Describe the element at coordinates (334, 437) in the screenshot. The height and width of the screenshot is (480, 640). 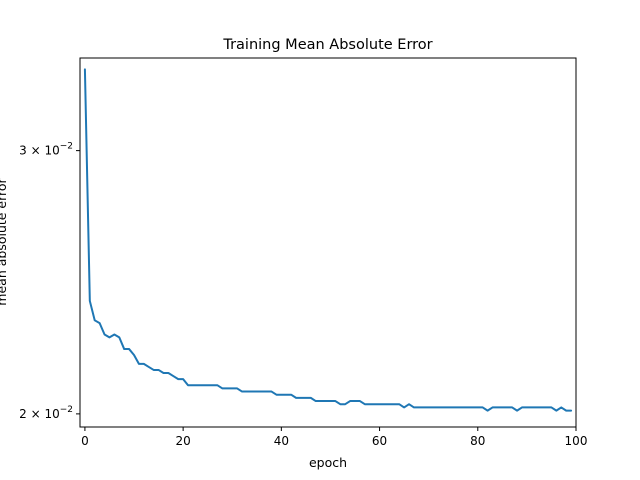
I see `x-axis: 0 20 40 60 80 100` at that location.